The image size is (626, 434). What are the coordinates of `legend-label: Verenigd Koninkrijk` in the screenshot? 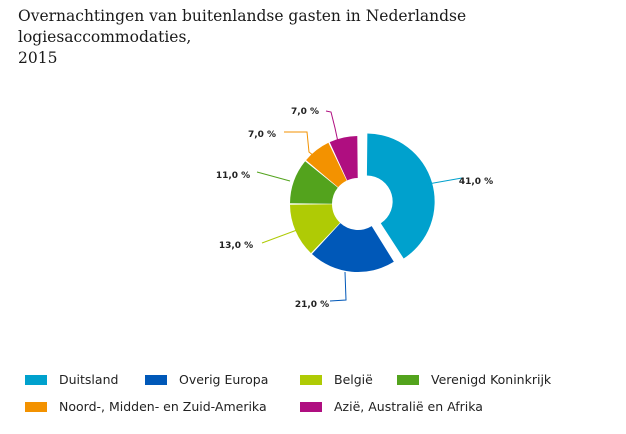 It's located at (491, 379).